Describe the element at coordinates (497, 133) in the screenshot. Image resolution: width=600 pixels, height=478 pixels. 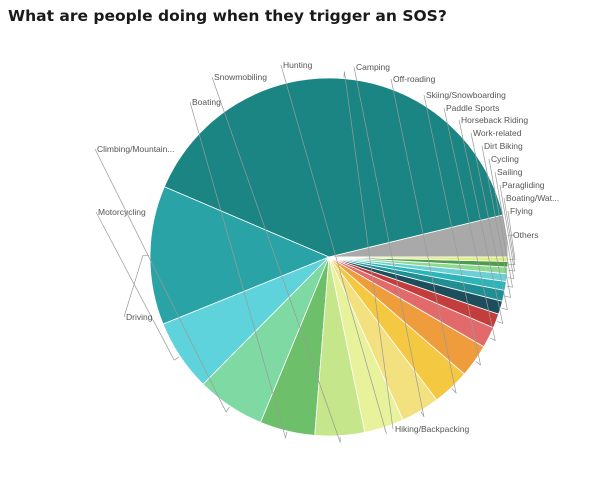
I see `slice-label-work-related: Work-related` at that location.